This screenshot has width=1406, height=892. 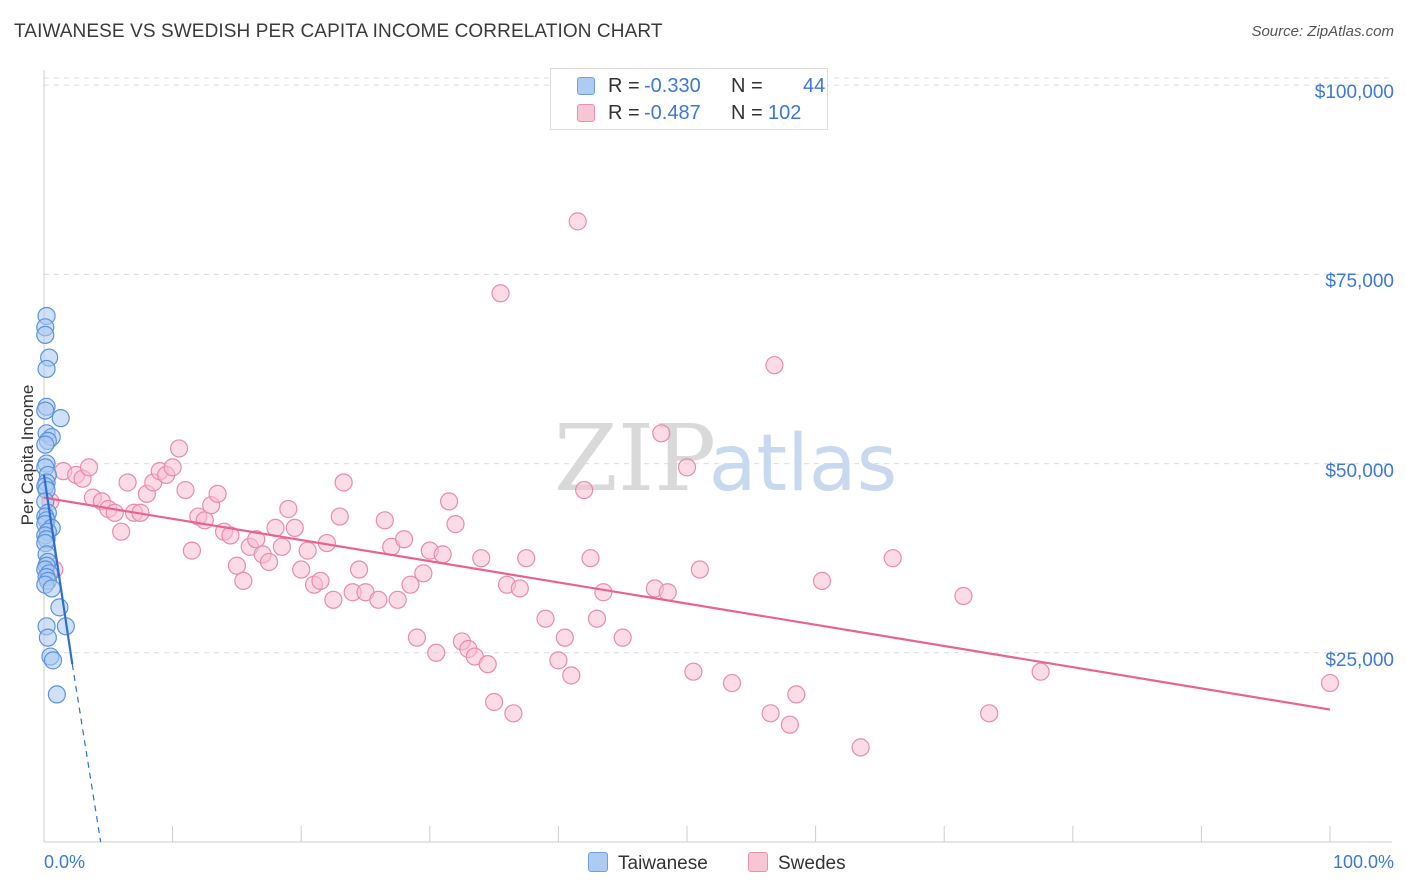 What do you see at coordinates (86, 753) in the screenshot?
I see `taiwanese-trend-extension` at bounding box center [86, 753].